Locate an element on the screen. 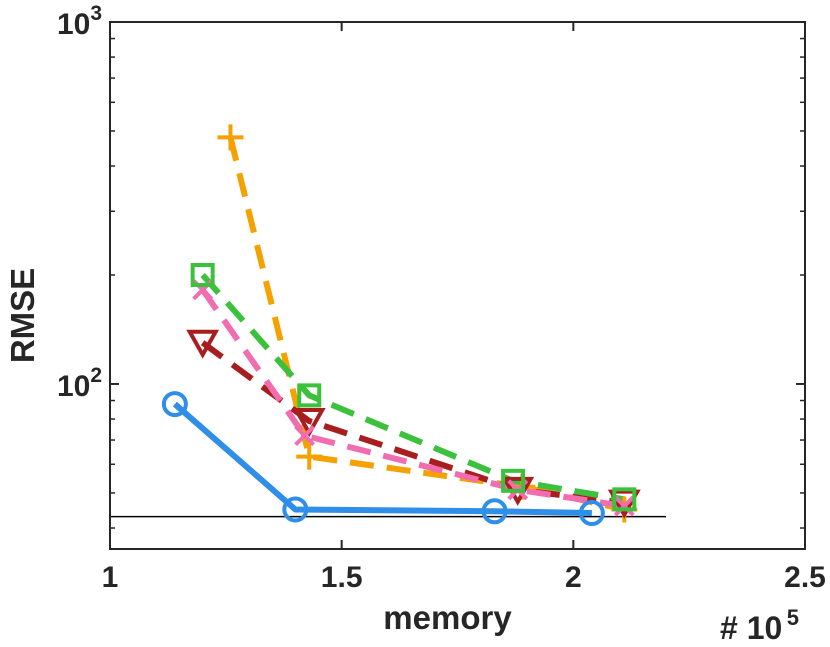  x-tick-label: 1 is located at coordinates (110, 577).